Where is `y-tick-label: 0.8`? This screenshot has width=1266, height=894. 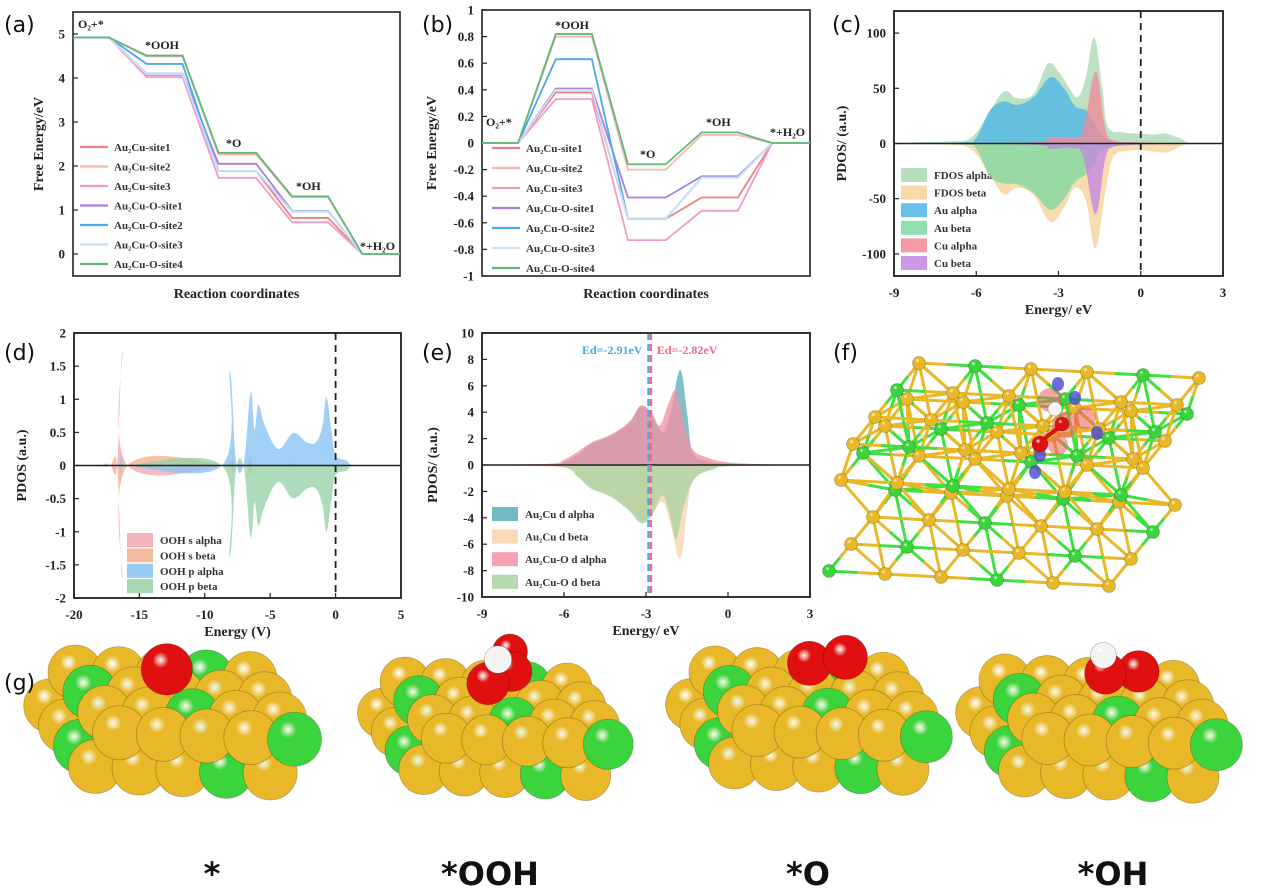
y-tick-label: 0.8 is located at coordinates (466, 36).